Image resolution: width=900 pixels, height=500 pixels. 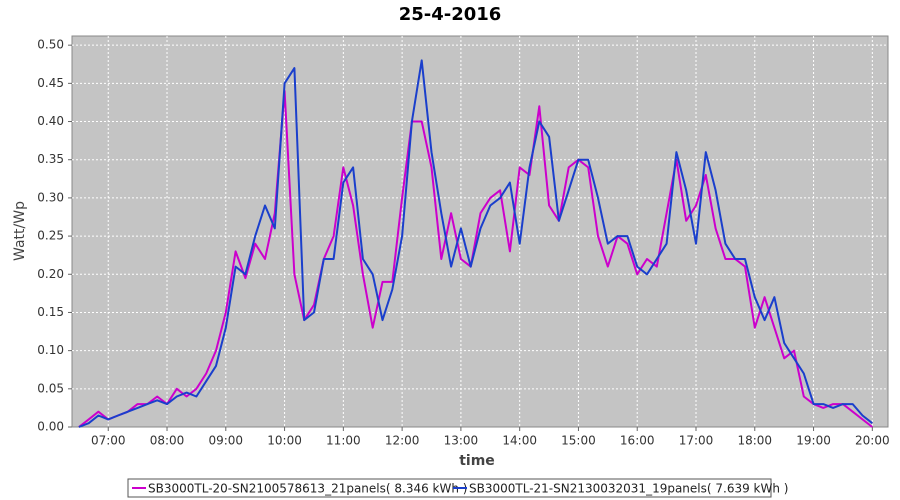 What do you see at coordinates (225, 441) in the screenshot?
I see `x-tick-label: 09:00` at bounding box center [225, 441].